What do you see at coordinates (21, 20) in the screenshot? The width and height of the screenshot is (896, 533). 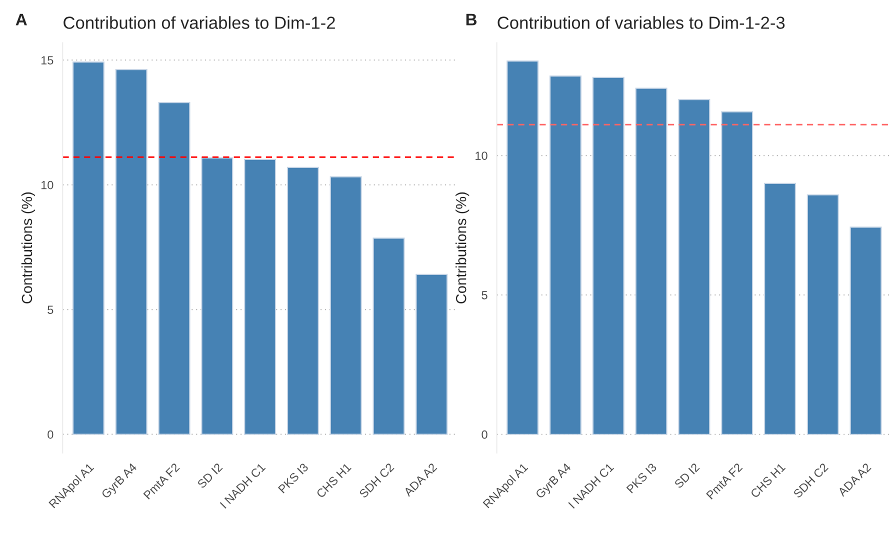 I see `text: A` at bounding box center [21, 20].